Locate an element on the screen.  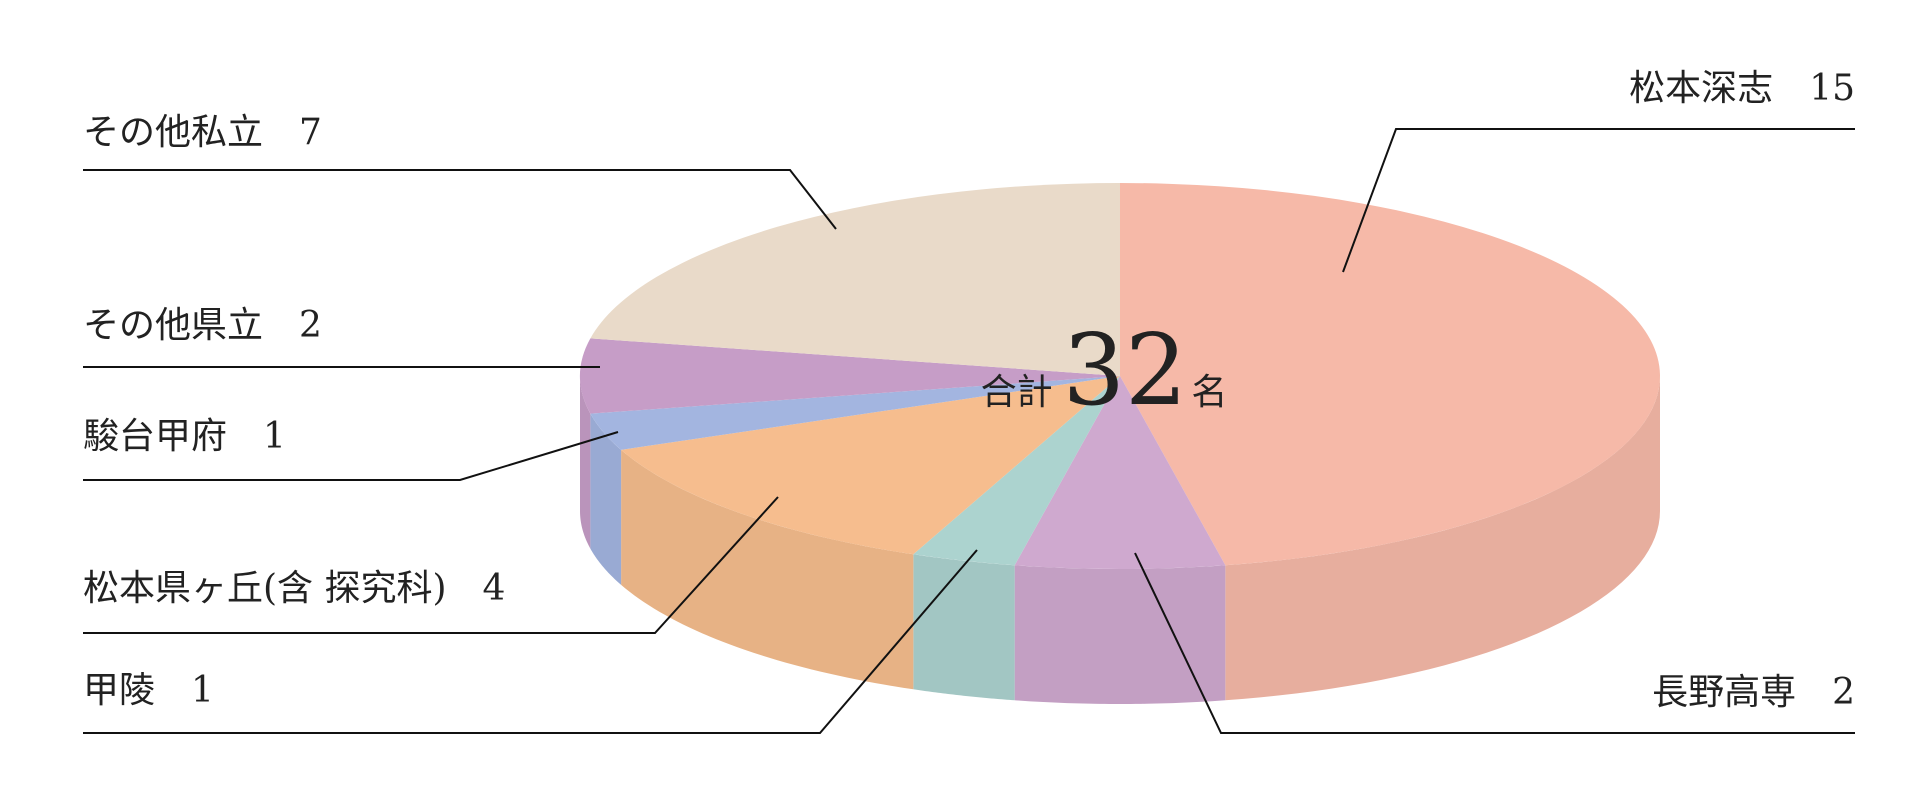
category-name: 松本県ヶ丘(含 探究科) is located at coordinates (265, 588).